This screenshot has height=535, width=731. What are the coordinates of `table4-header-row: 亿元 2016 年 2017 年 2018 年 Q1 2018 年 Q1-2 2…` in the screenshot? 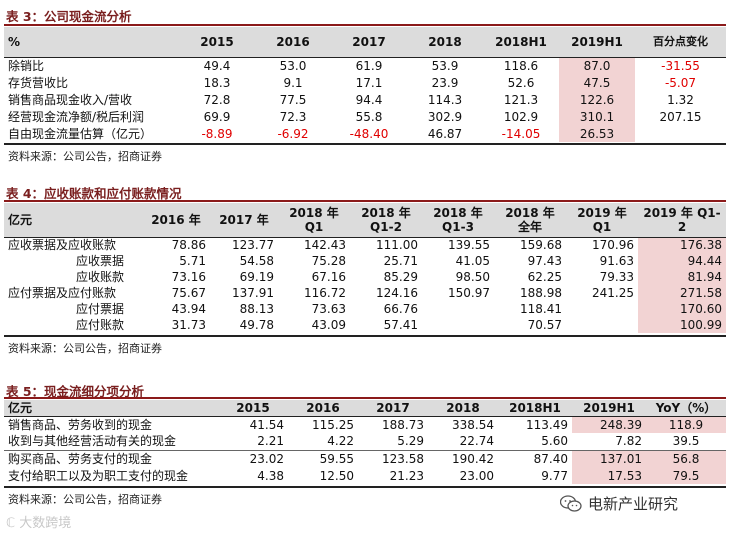 It's located at (365, 220).